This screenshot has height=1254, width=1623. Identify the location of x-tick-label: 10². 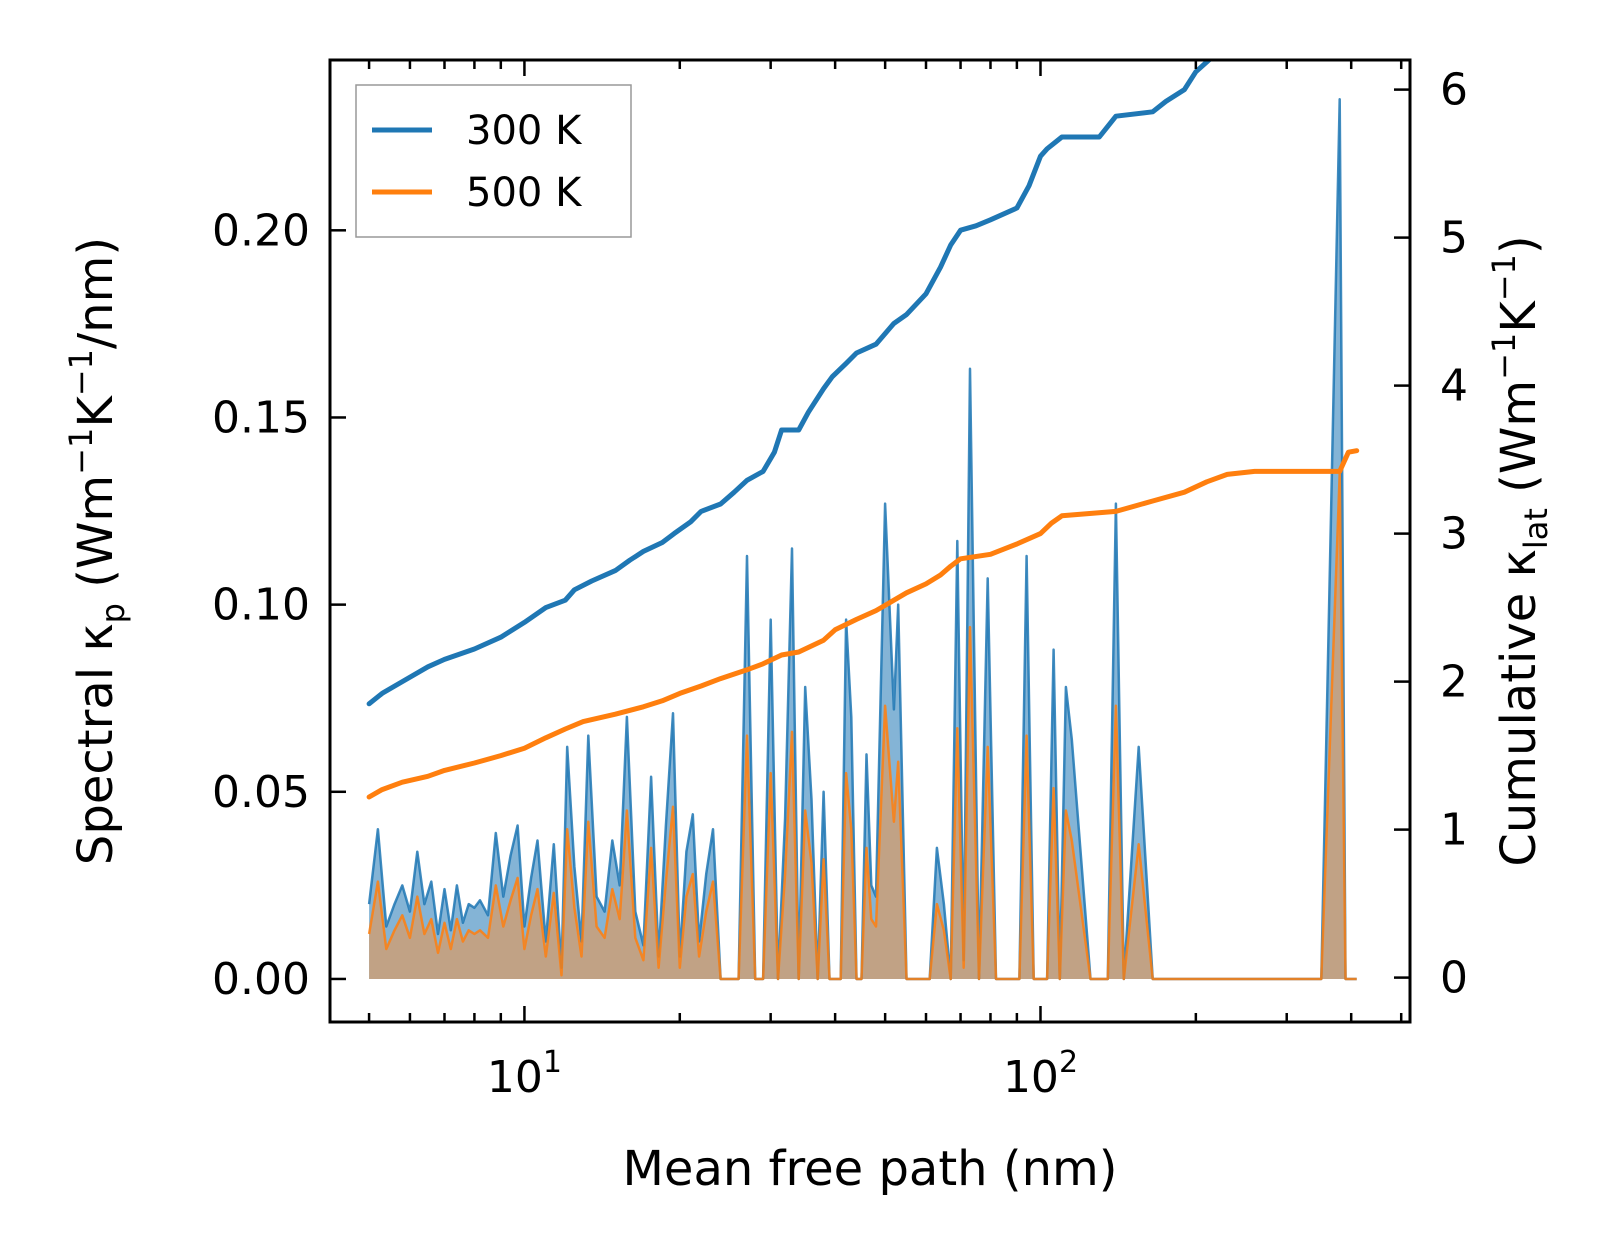
(1040, 1074).